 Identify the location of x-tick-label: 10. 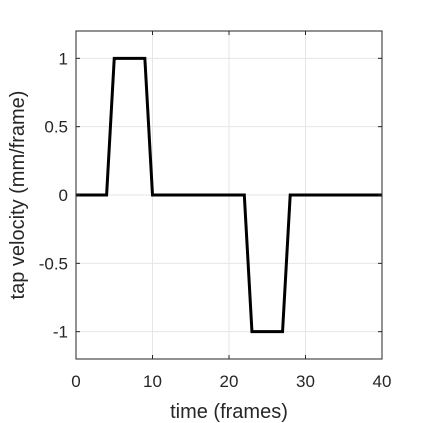
(152, 381).